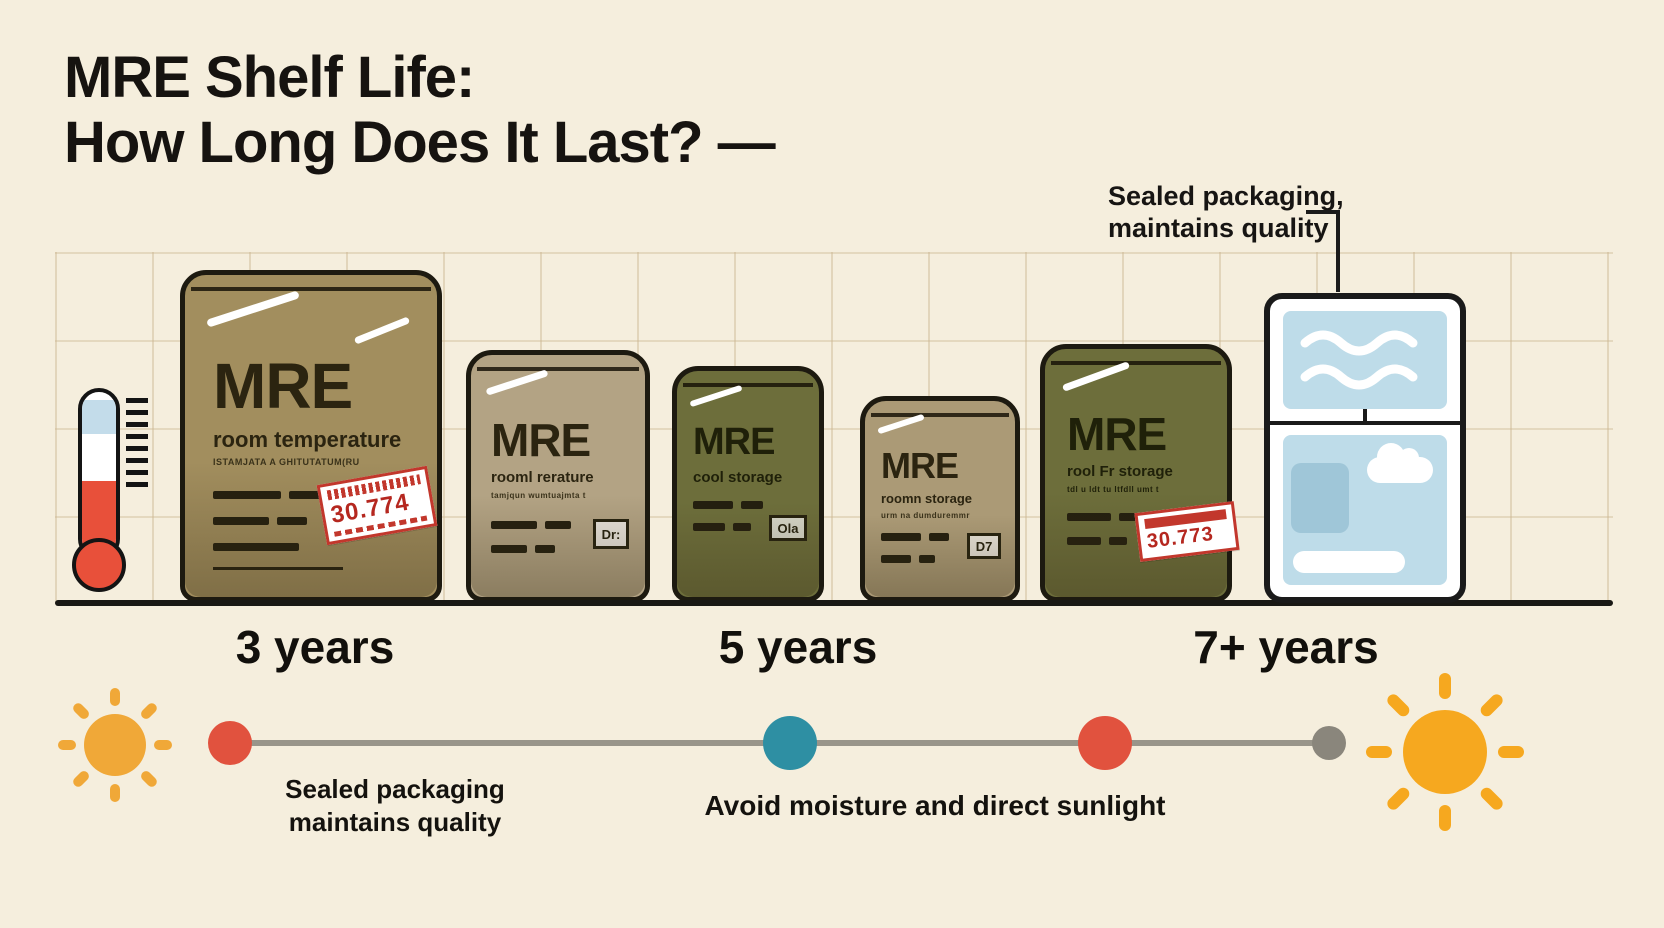 This screenshot has height=928, width=1664. What do you see at coordinates (395, 821) in the screenshot?
I see `caption-left-line-2: maintains quality` at bounding box center [395, 821].